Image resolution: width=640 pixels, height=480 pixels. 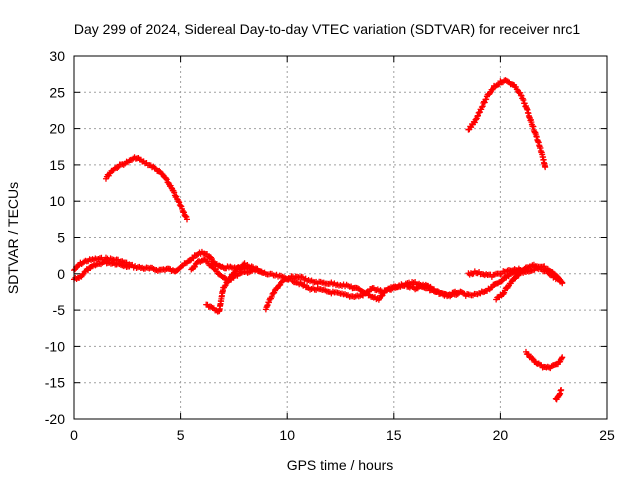 I want to click on x-tick-label: 15, so click(x=394, y=435).